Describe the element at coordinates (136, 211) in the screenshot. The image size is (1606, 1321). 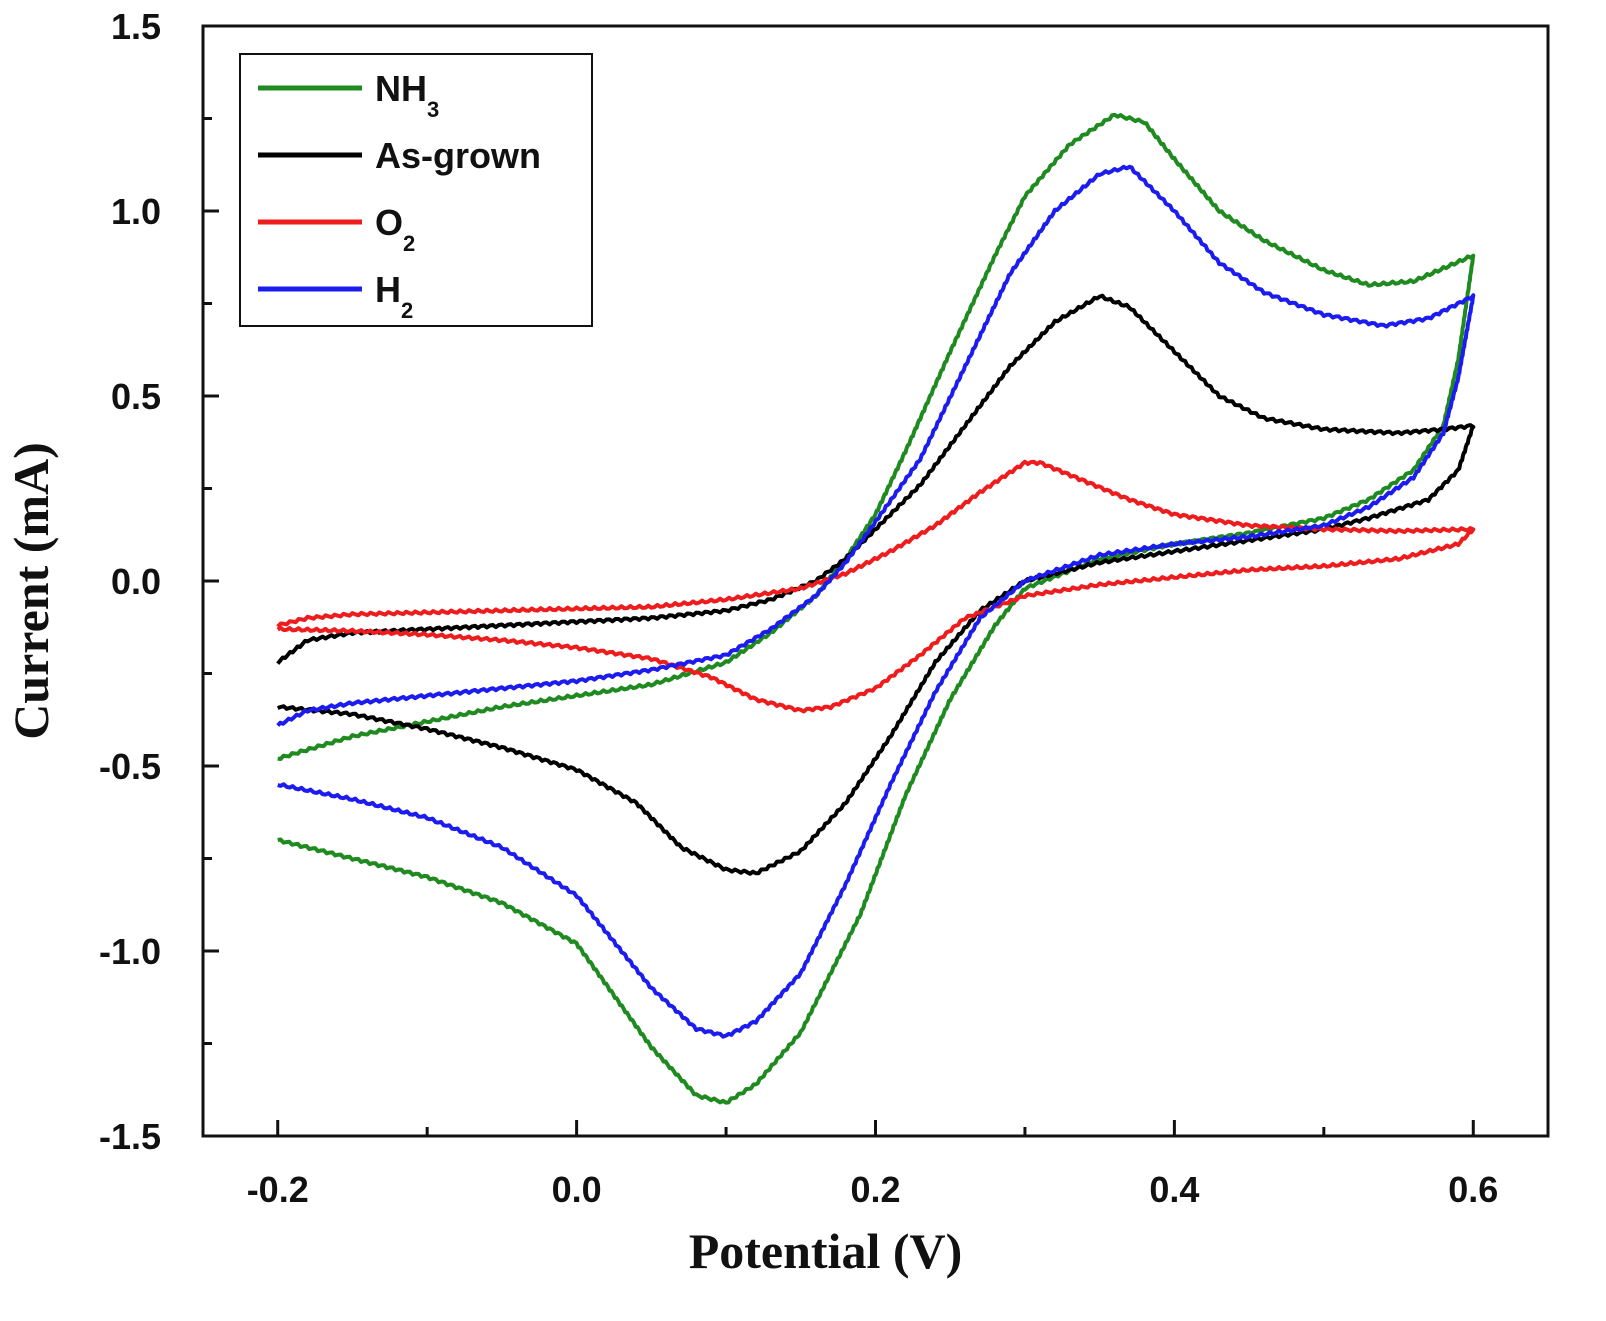
I see `y-tick-label: 1.0` at that location.